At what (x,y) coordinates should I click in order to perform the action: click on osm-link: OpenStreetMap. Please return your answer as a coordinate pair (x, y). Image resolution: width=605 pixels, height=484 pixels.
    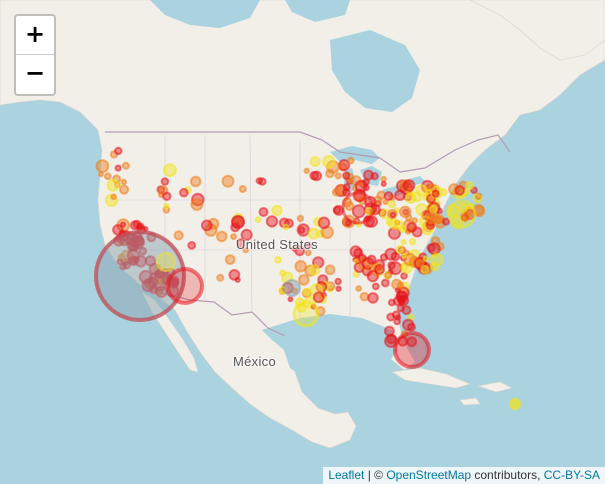
    Looking at the image, I should click on (429, 475).